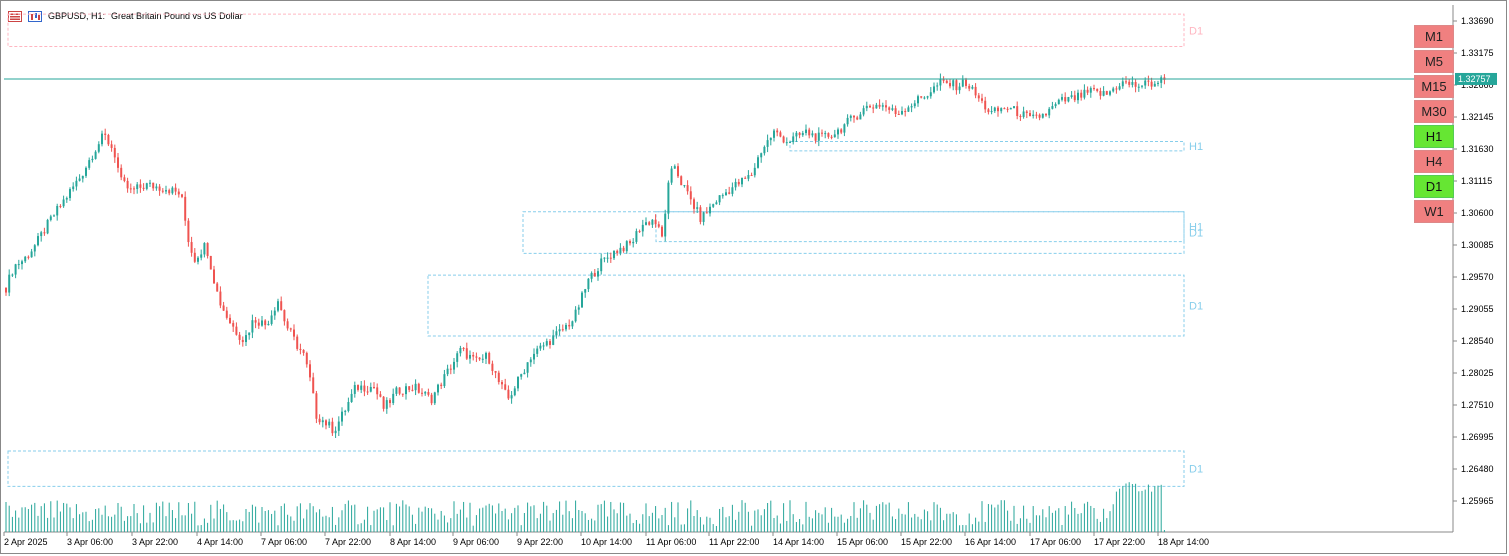  Describe the element at coordinates (26, 542) in the screenshot. I see `x-tick-label: 2 Apr 2025` at that location.